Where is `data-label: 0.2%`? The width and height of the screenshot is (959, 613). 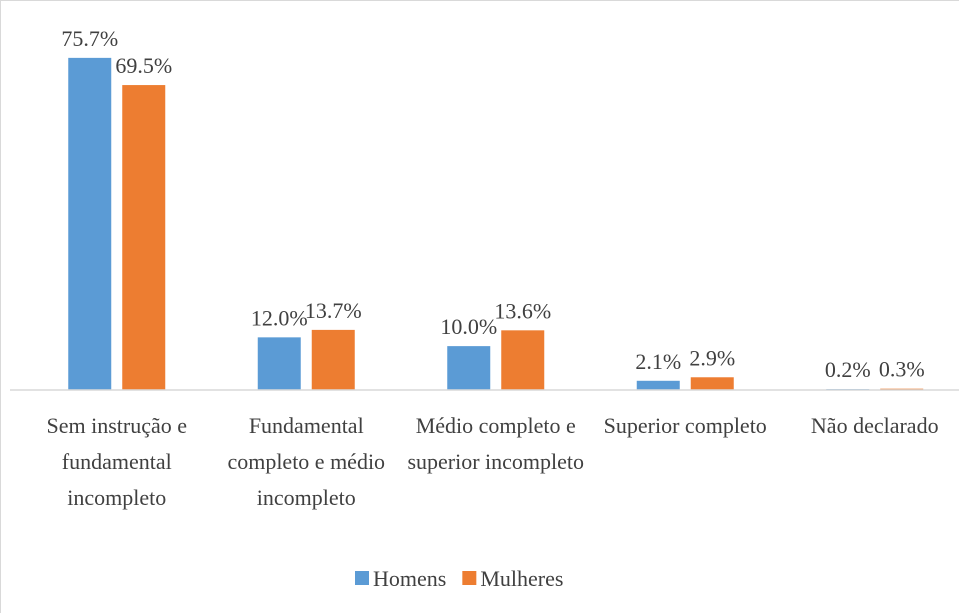
data-label: 0.2% is located at coordinates (848, 369).